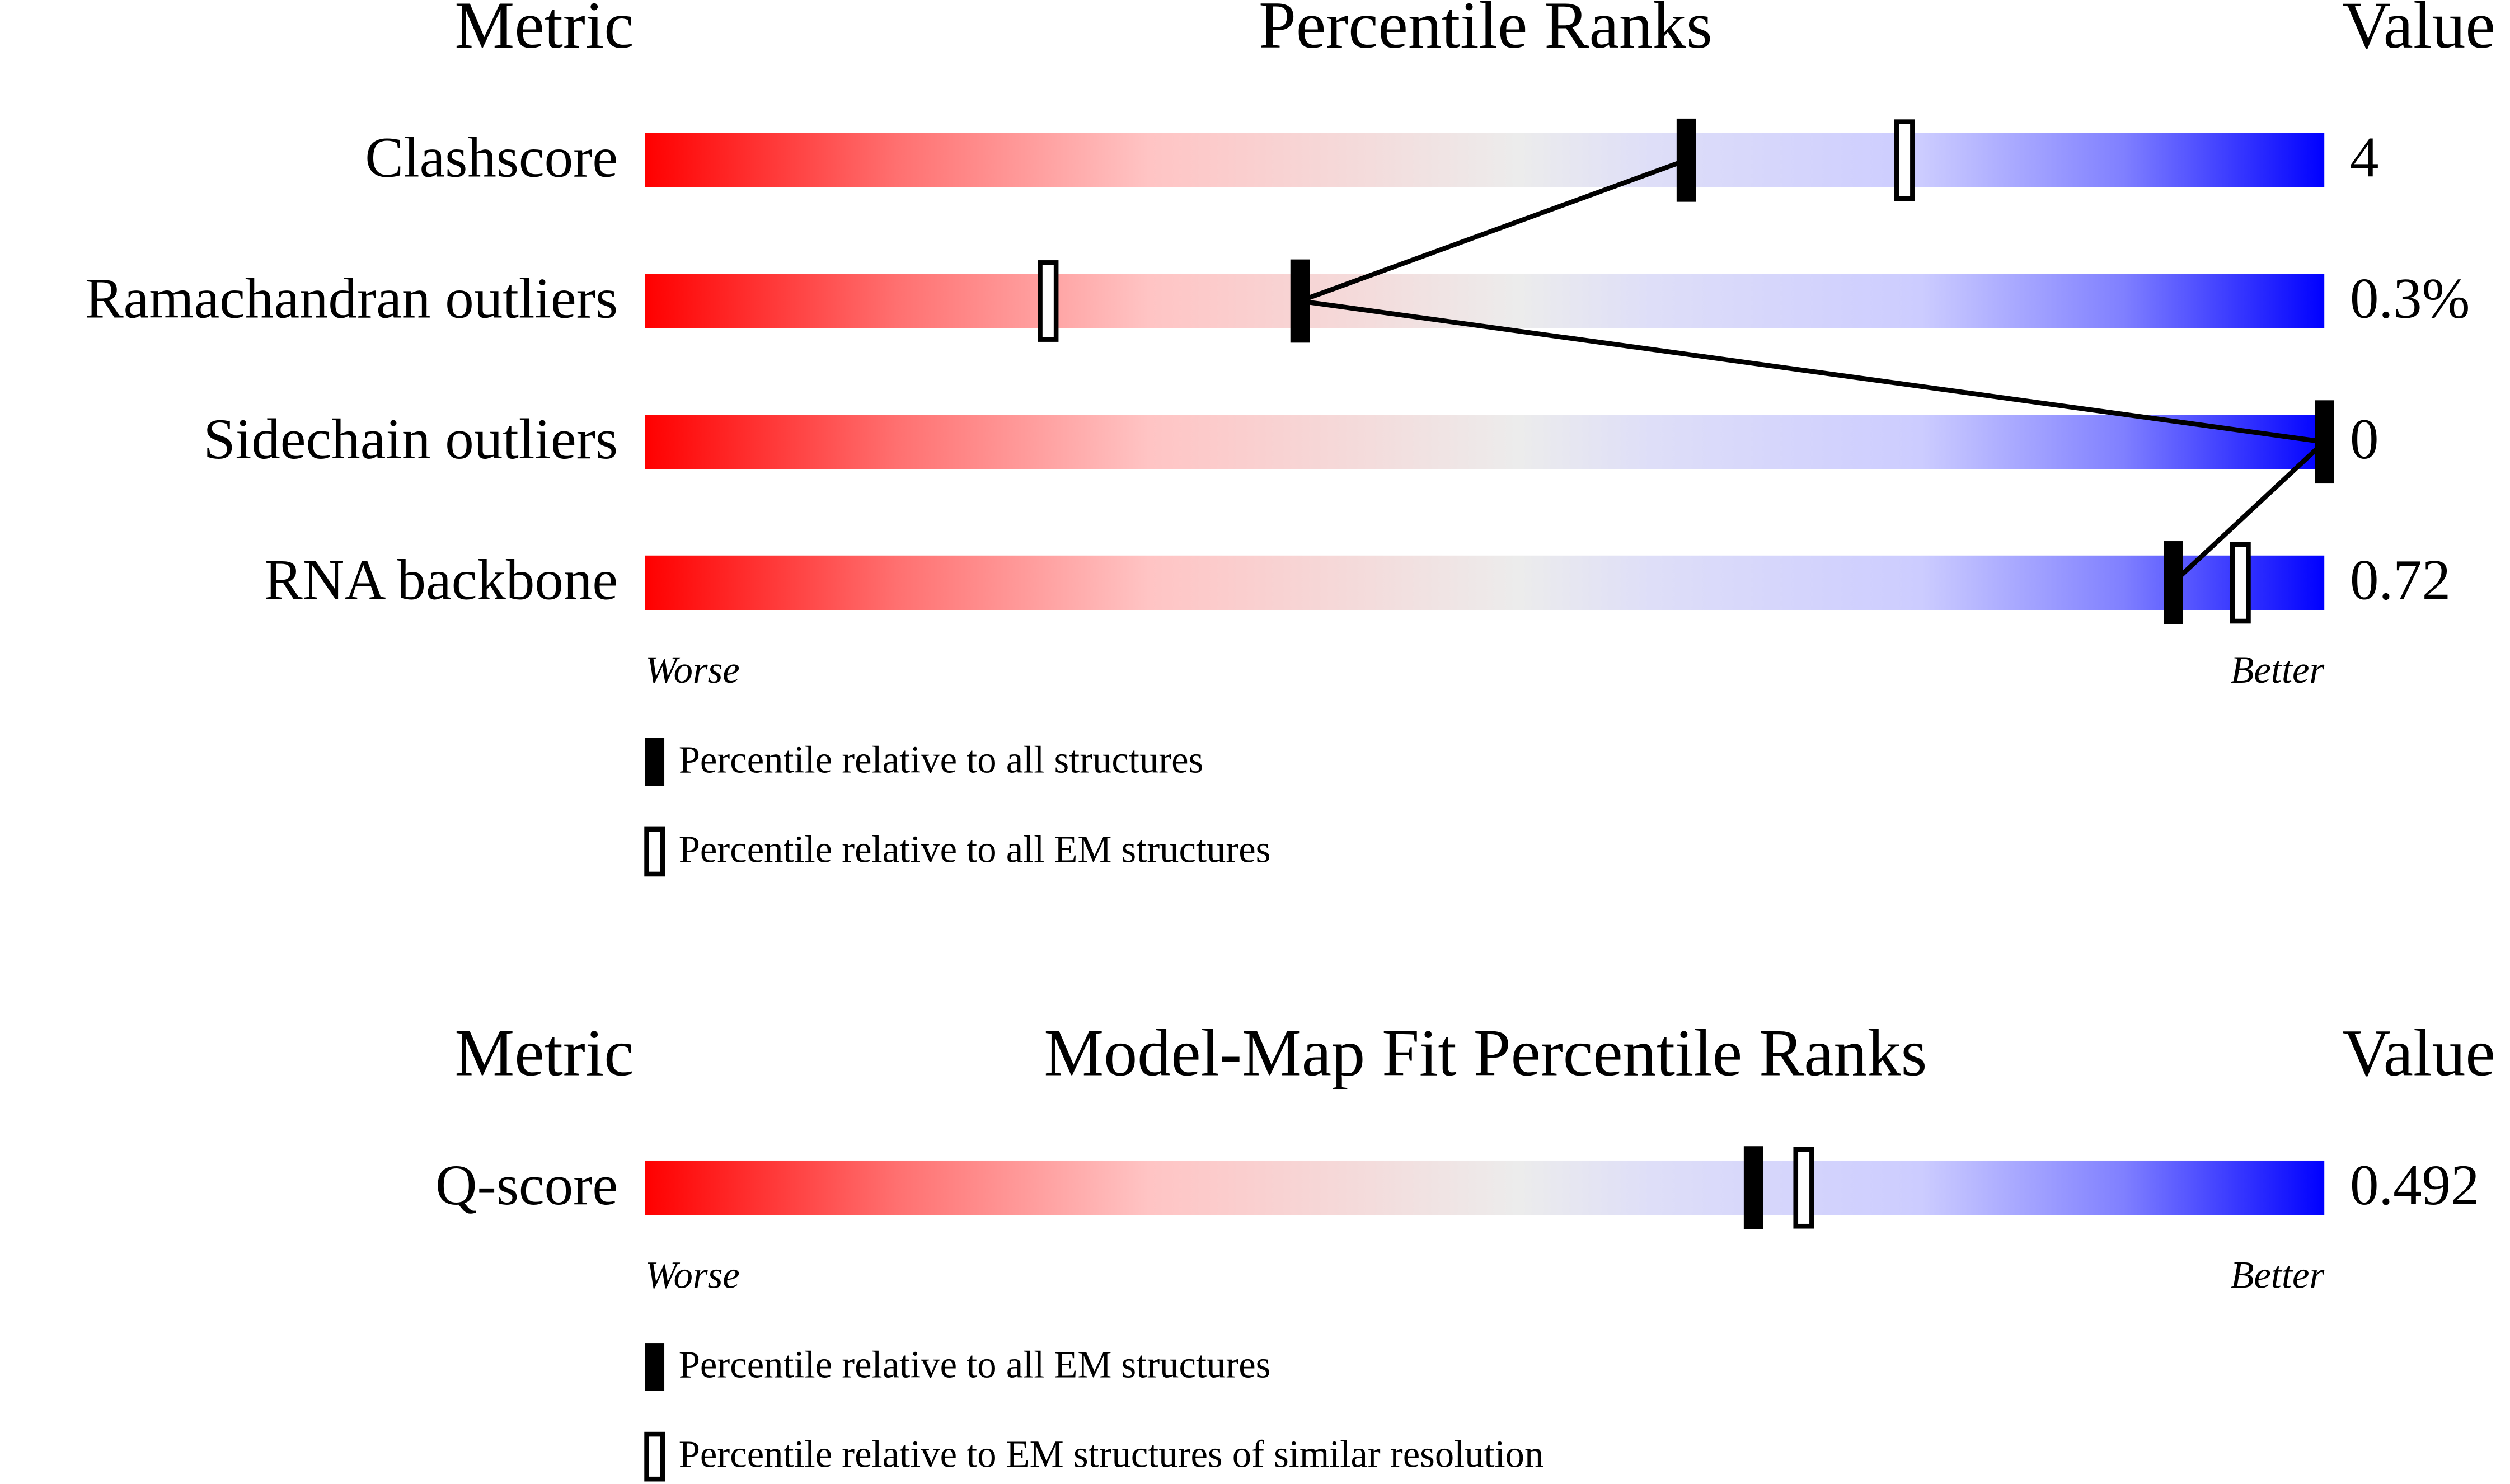  I want to click on metric-value: 0, so click(2364, 439).